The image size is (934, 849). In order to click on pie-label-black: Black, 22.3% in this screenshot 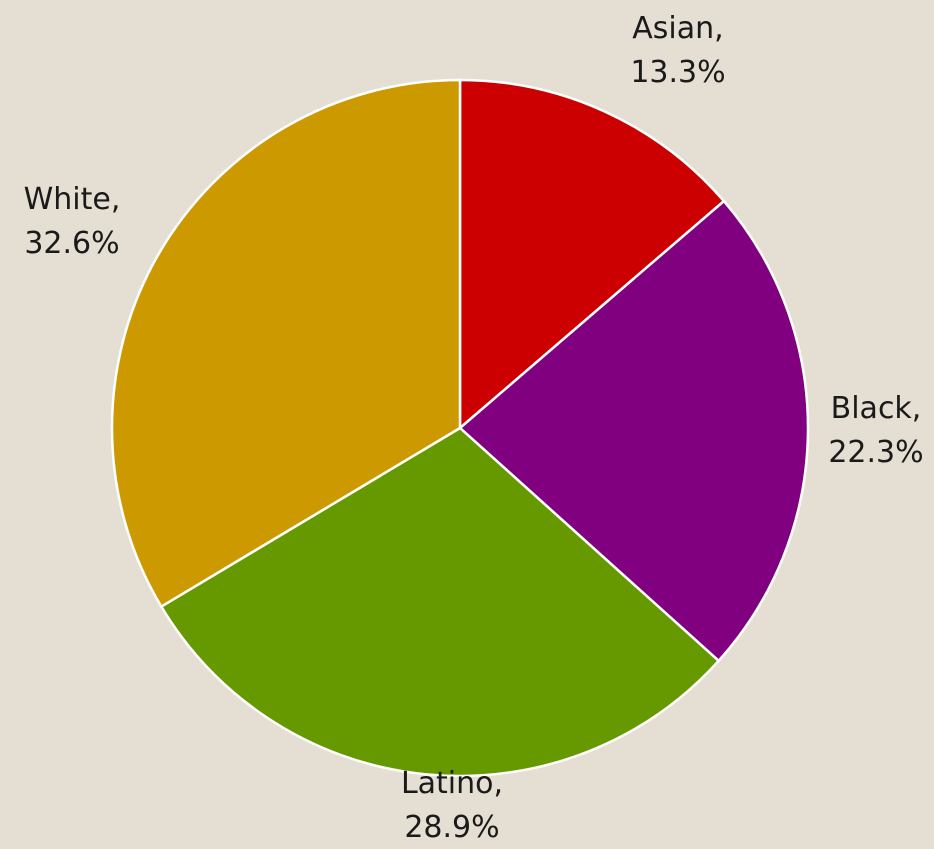, I will do `click(875, 430)`.